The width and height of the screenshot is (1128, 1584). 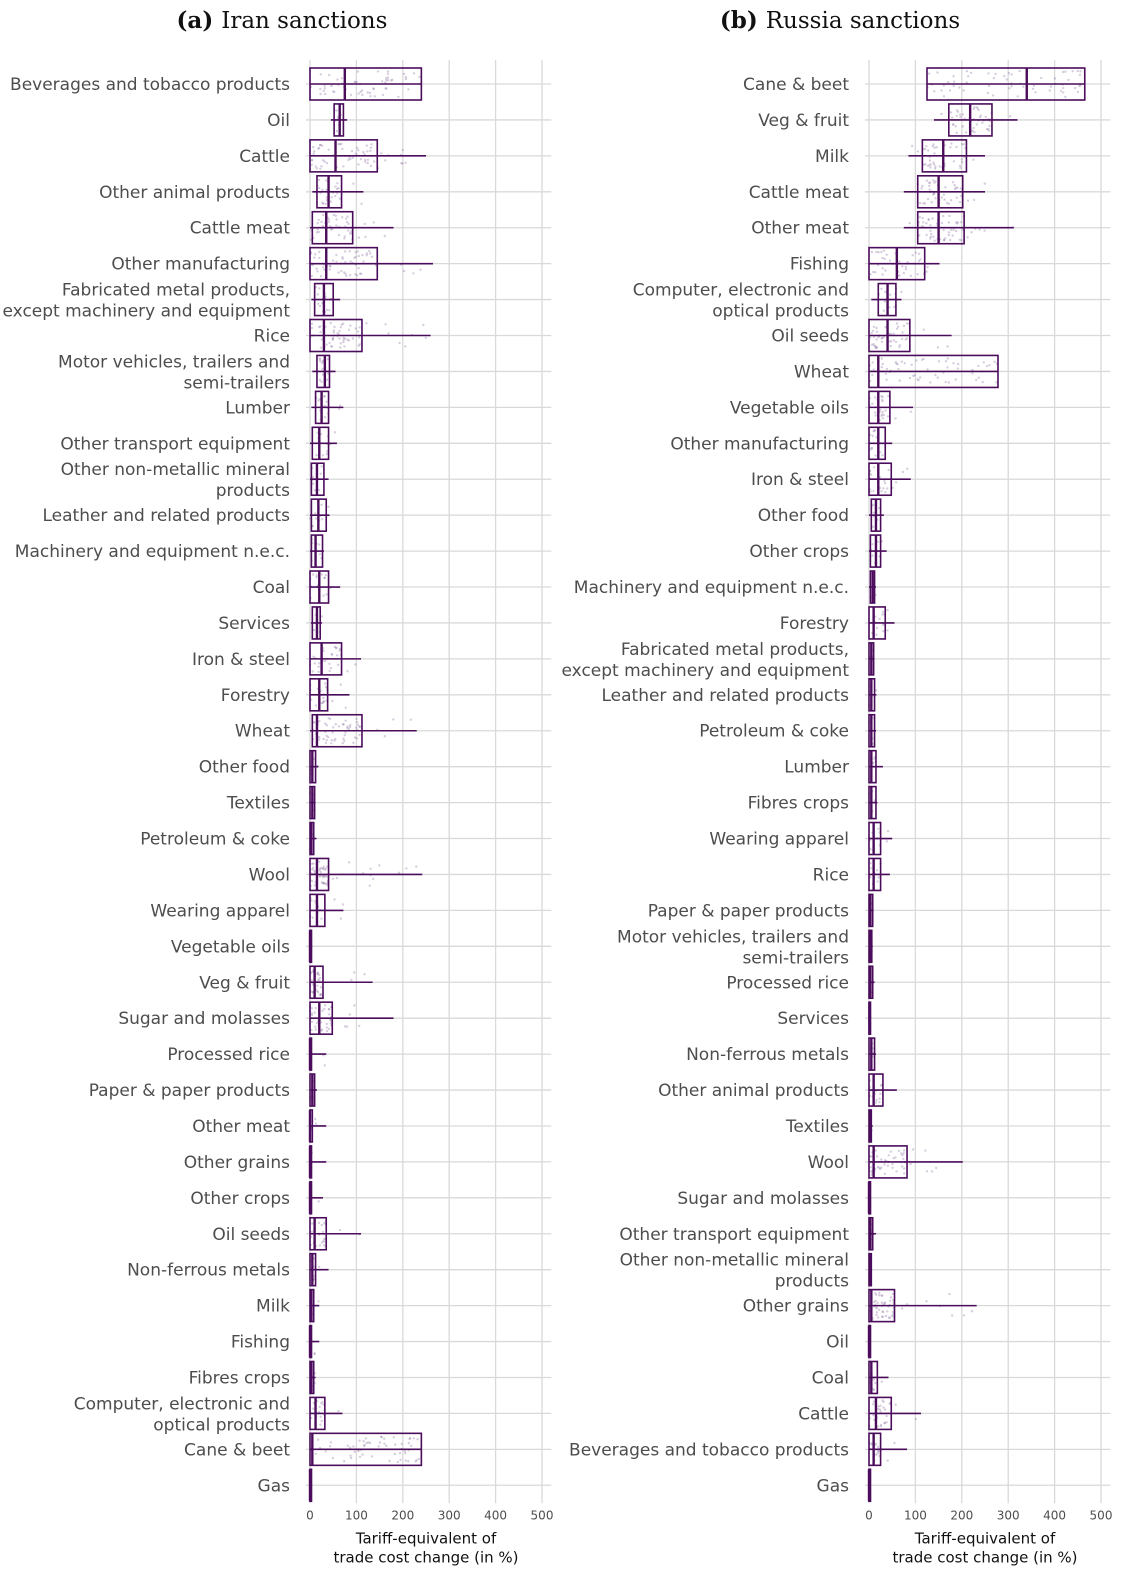 What do you see at coordinates (228, 1055) in the screenshot?
I see `category-label: Processed rice` at bounding box center [228, 1055].